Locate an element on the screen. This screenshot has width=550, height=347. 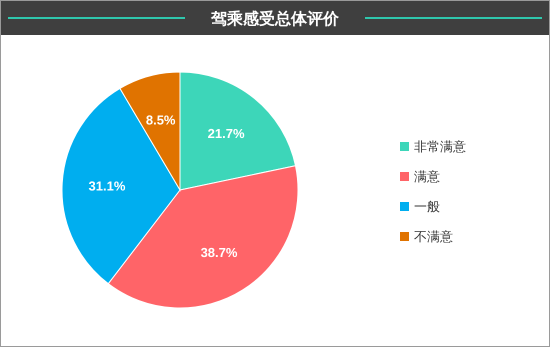
legend-label: 非常满意 is located at coordinates (440, 146).